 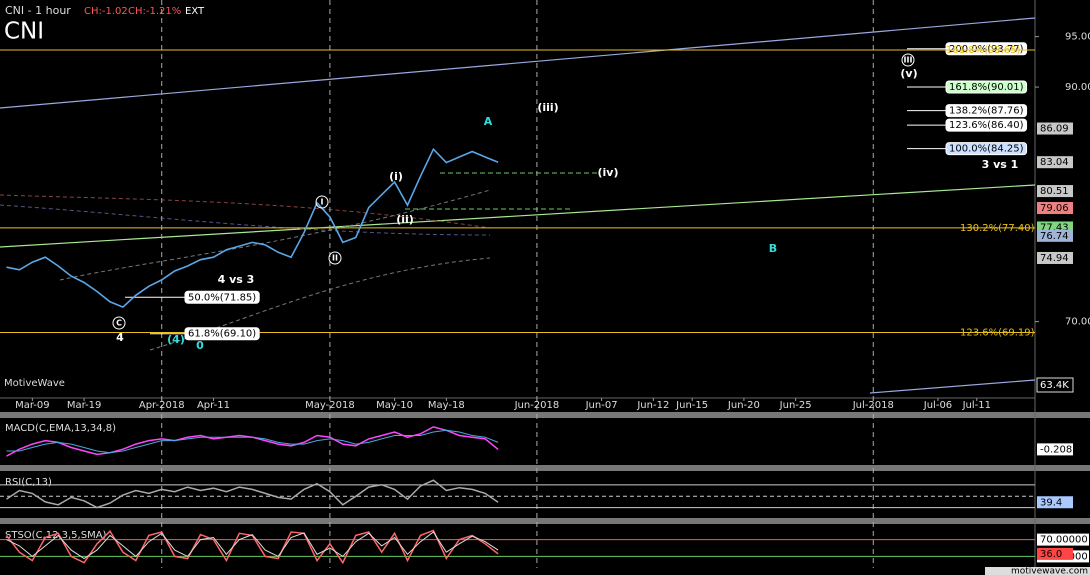 I want to click on fib-label: 130.2%(77.40), so click(x=997, y=228).